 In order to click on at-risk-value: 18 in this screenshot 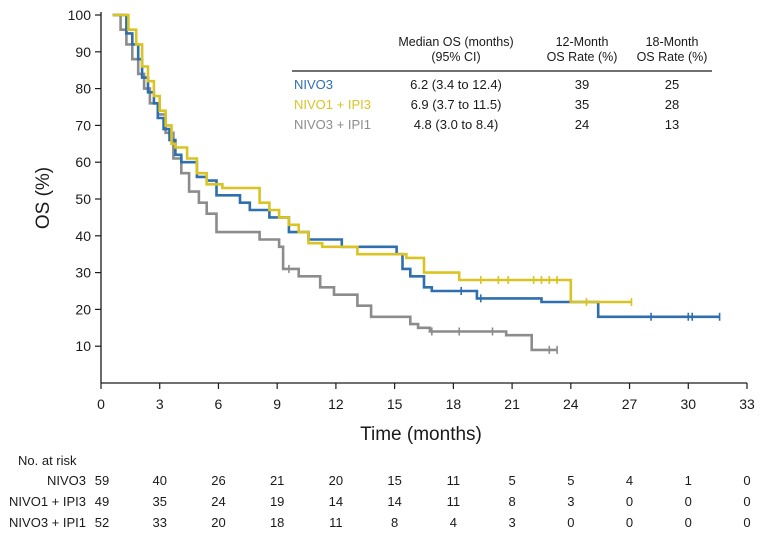, I will do `click(277, 522)`.